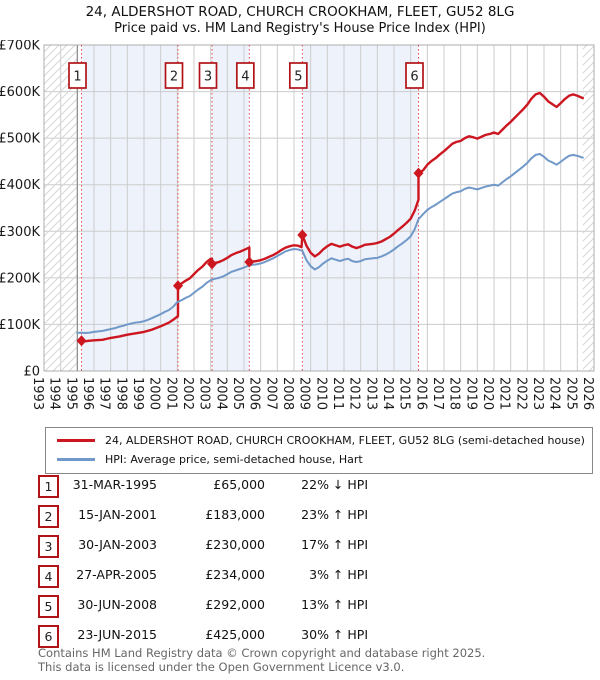  Describe the element at coordinates (237, 393) in the screenshot. I see `x-tick-label: 2005` at that location.